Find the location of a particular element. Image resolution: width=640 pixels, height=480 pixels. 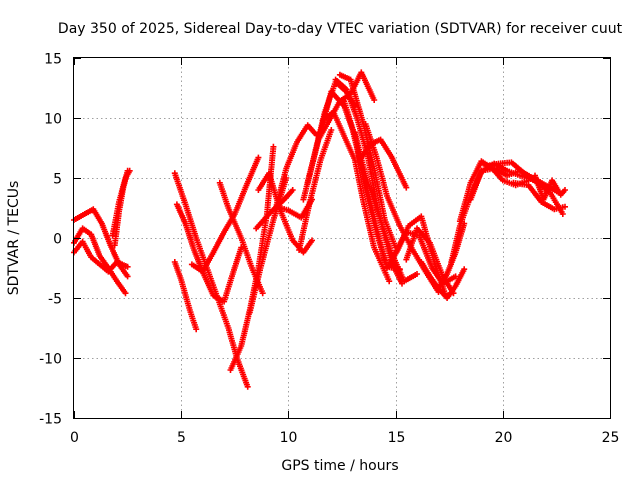

y-tick-label: -10 is located at coordinates (50, 360).